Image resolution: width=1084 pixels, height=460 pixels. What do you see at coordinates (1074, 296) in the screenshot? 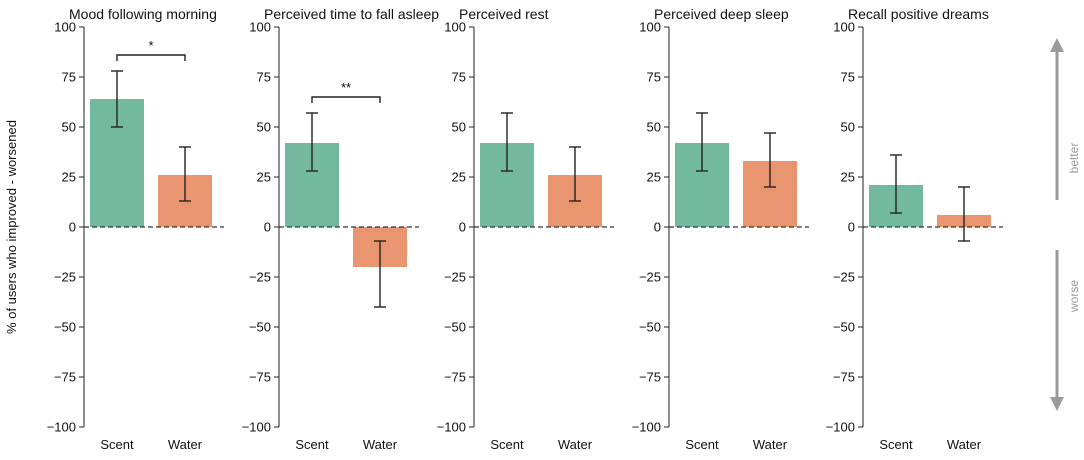
I see `worse-label: worse` at bounding box center [1074, 296].